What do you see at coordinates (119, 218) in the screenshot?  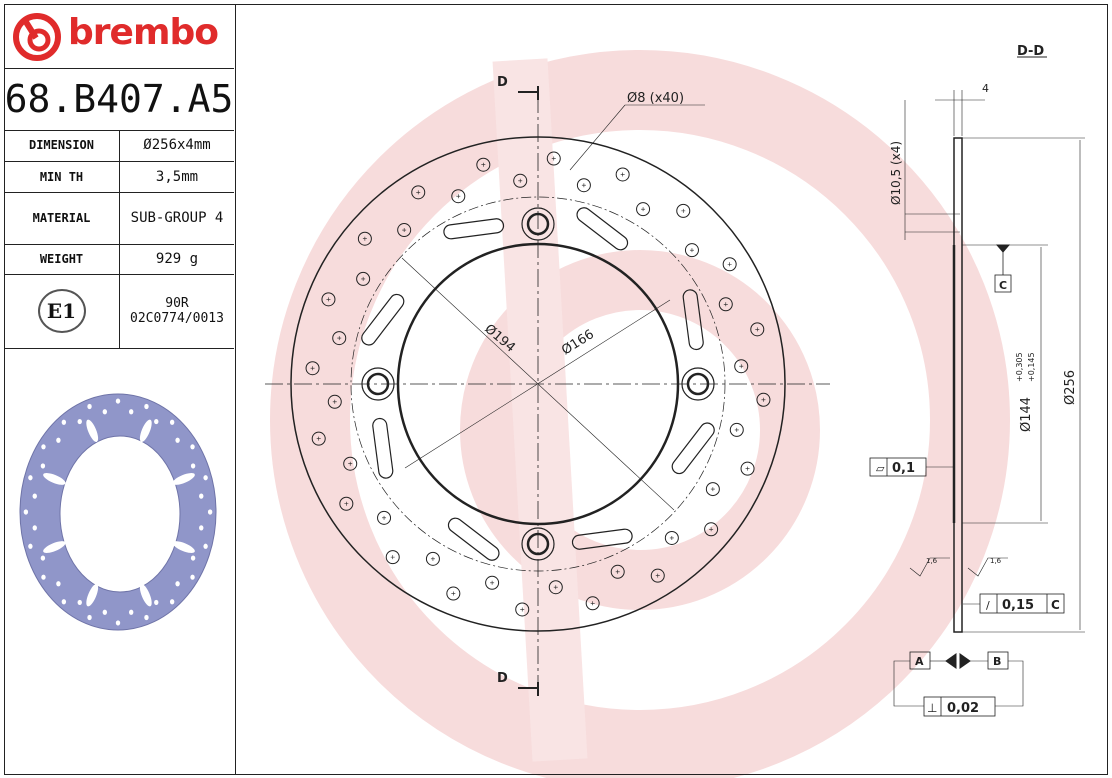 I see `spec-row: MATERIAL SUB-GROUP 4` at bounding box center [119, 218].